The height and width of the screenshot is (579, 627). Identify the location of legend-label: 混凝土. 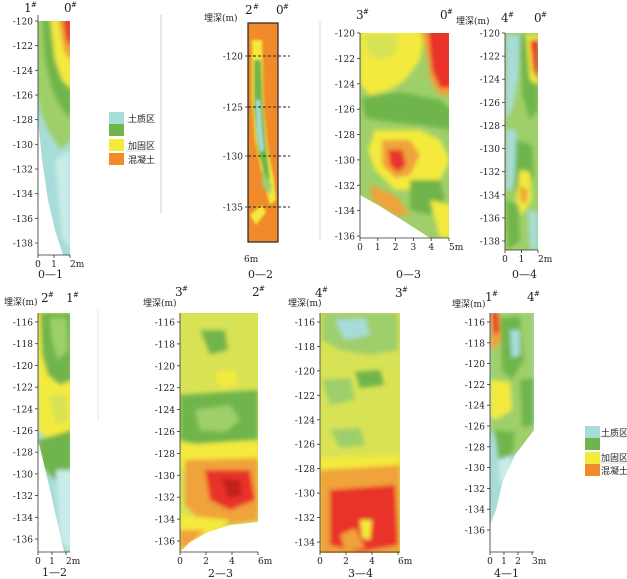
(141, 160).